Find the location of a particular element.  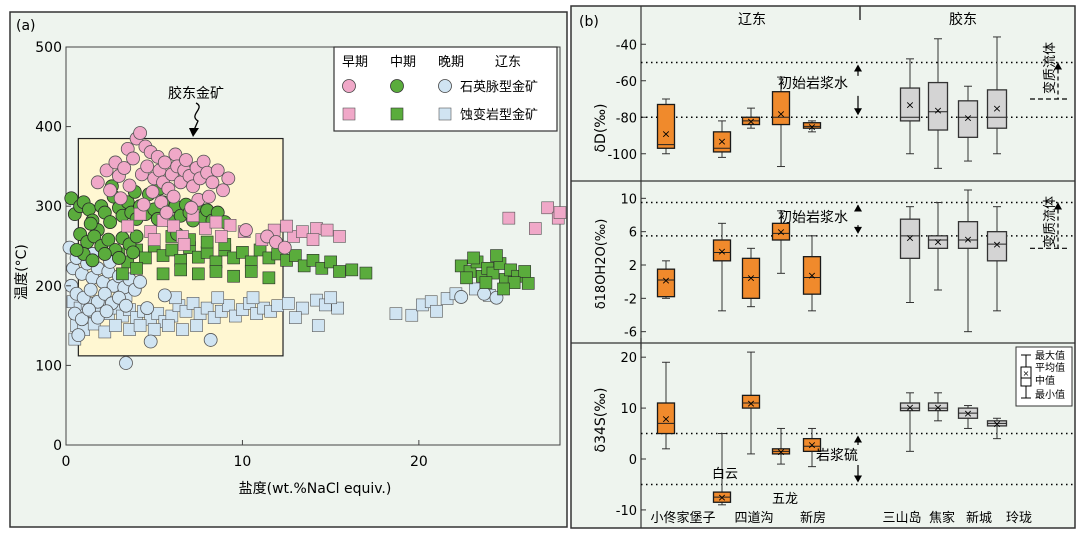

deposit-label-wulong: 五龙 is located at coordinates (785, 499).